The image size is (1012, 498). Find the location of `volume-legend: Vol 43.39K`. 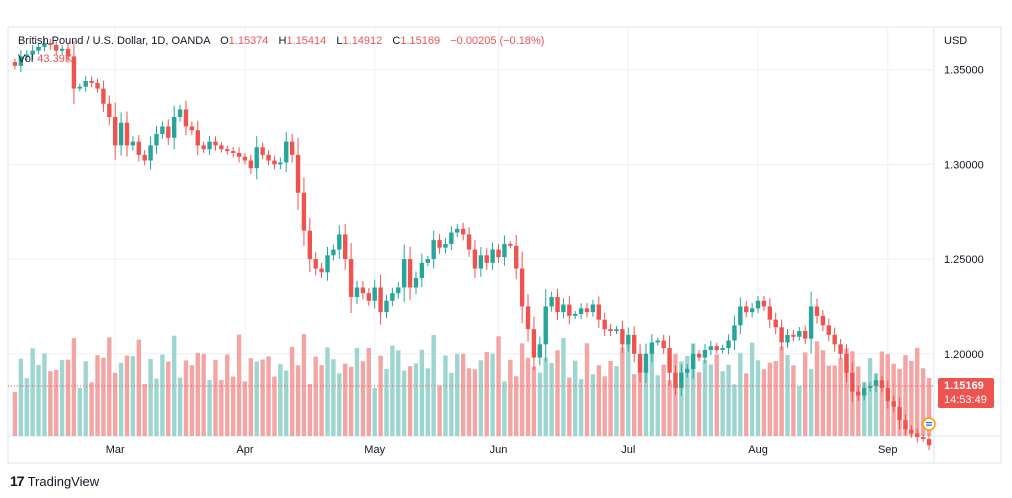

volume-legend: Vol 43.39K is located at coordinates (45, 59).